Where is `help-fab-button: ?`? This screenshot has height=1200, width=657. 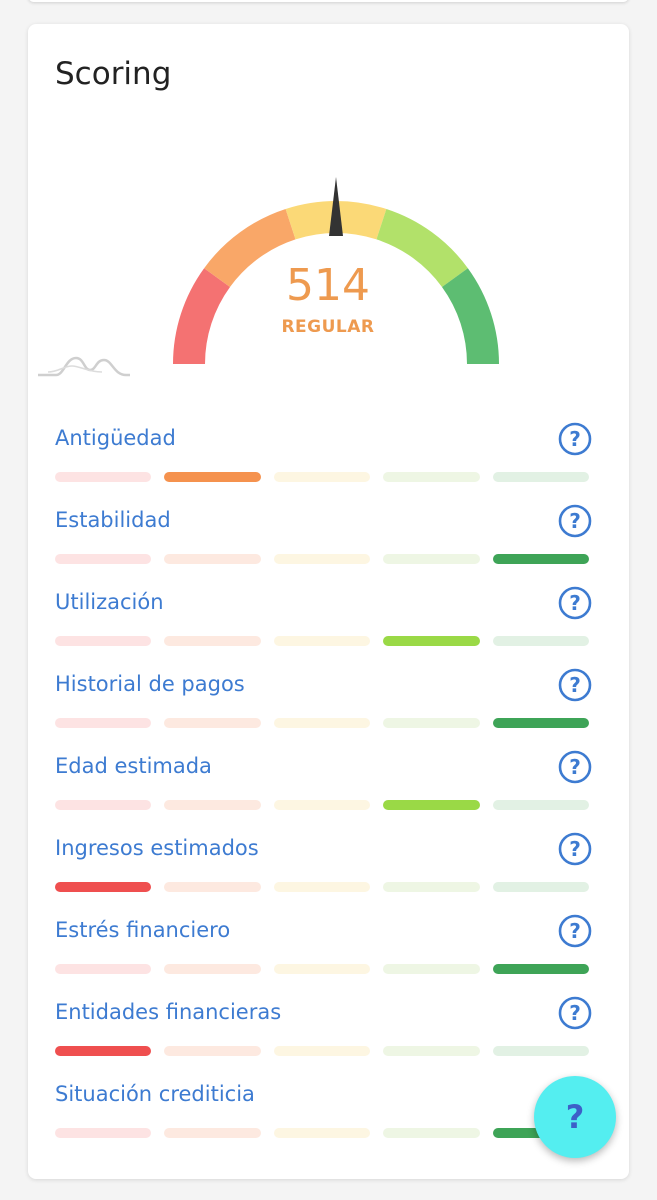
help-fab-button: ? is located at coordinates (575, 1117).